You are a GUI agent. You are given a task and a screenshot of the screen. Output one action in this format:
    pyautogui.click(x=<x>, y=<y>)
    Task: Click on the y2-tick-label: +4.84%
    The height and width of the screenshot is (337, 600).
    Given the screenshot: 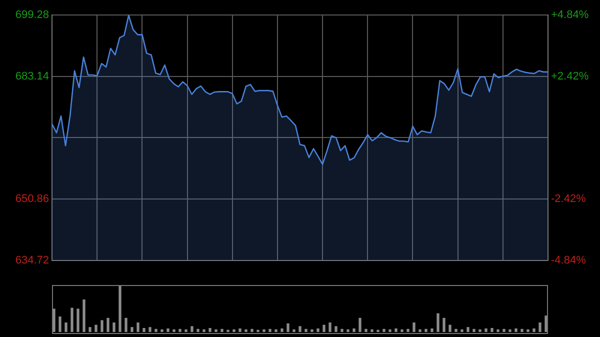 What is the action you would take?
    pyautogui.click(x=570, y=15)
    